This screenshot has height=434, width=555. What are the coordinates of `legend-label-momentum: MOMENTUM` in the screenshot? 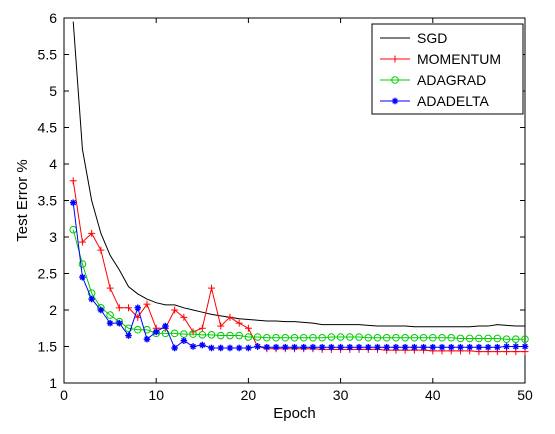 It's located at (459, 59).